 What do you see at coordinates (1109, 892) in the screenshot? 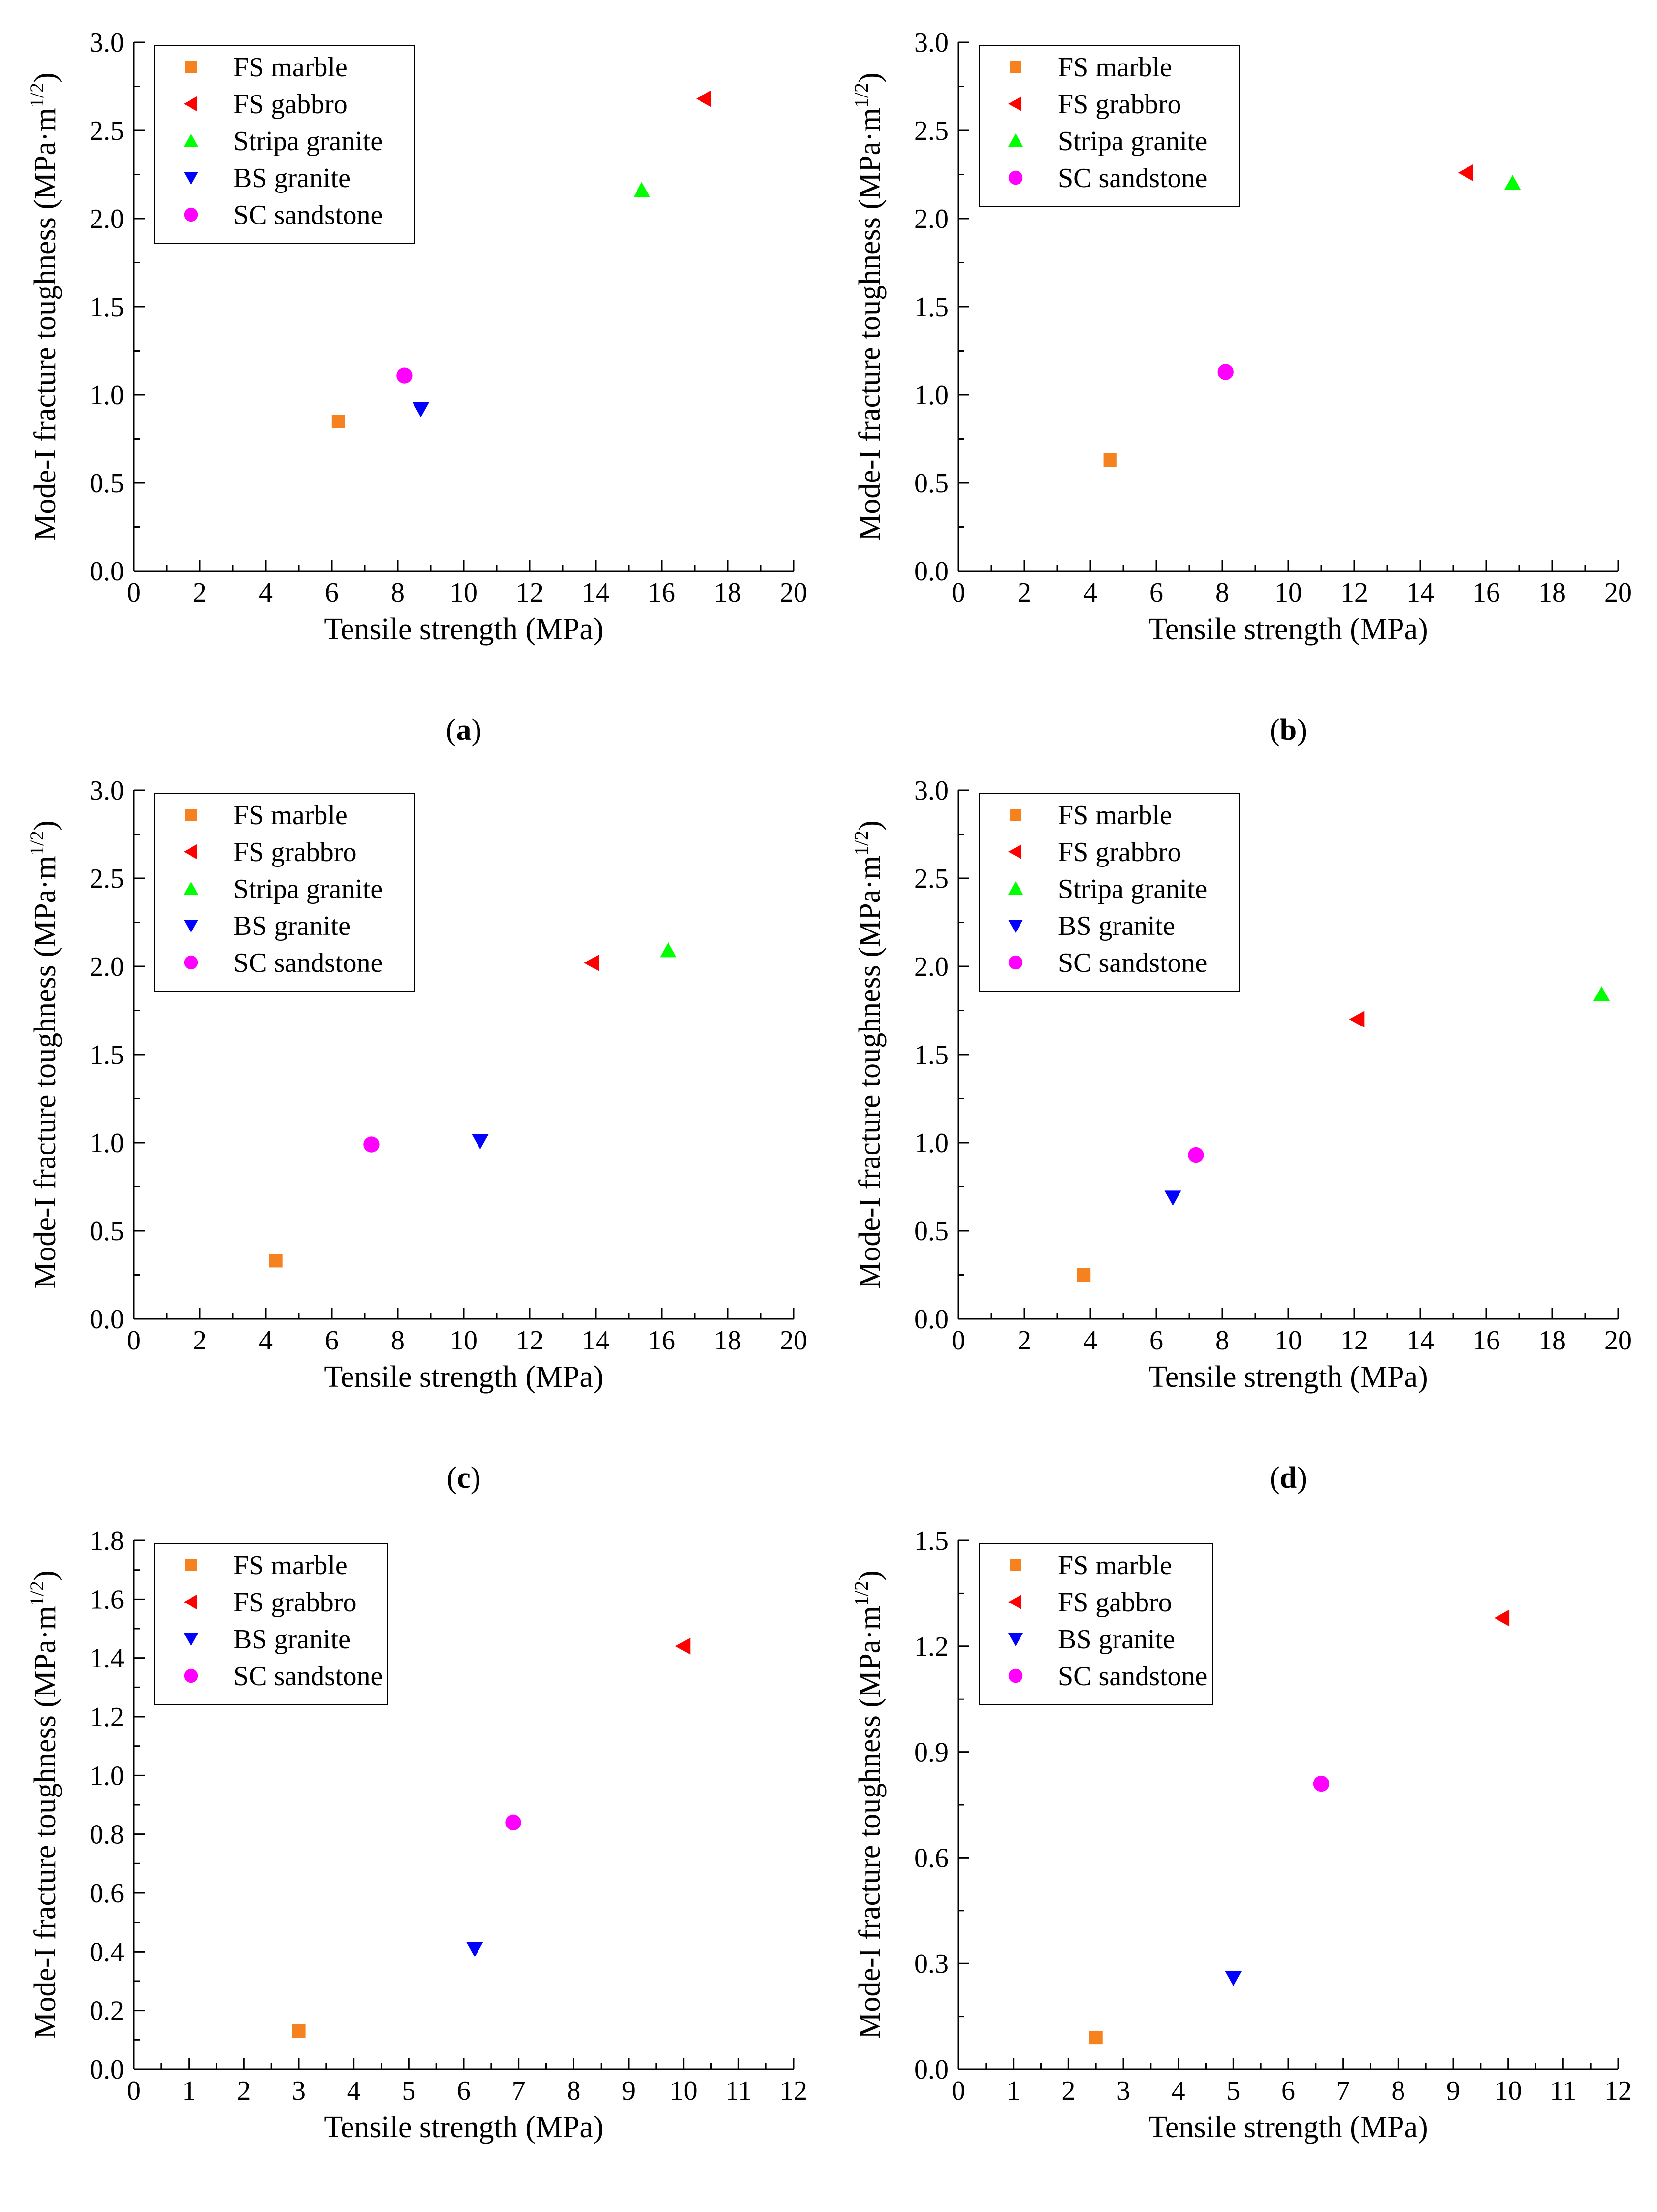
I see `legend-box` at bounding box center [1109, 892].